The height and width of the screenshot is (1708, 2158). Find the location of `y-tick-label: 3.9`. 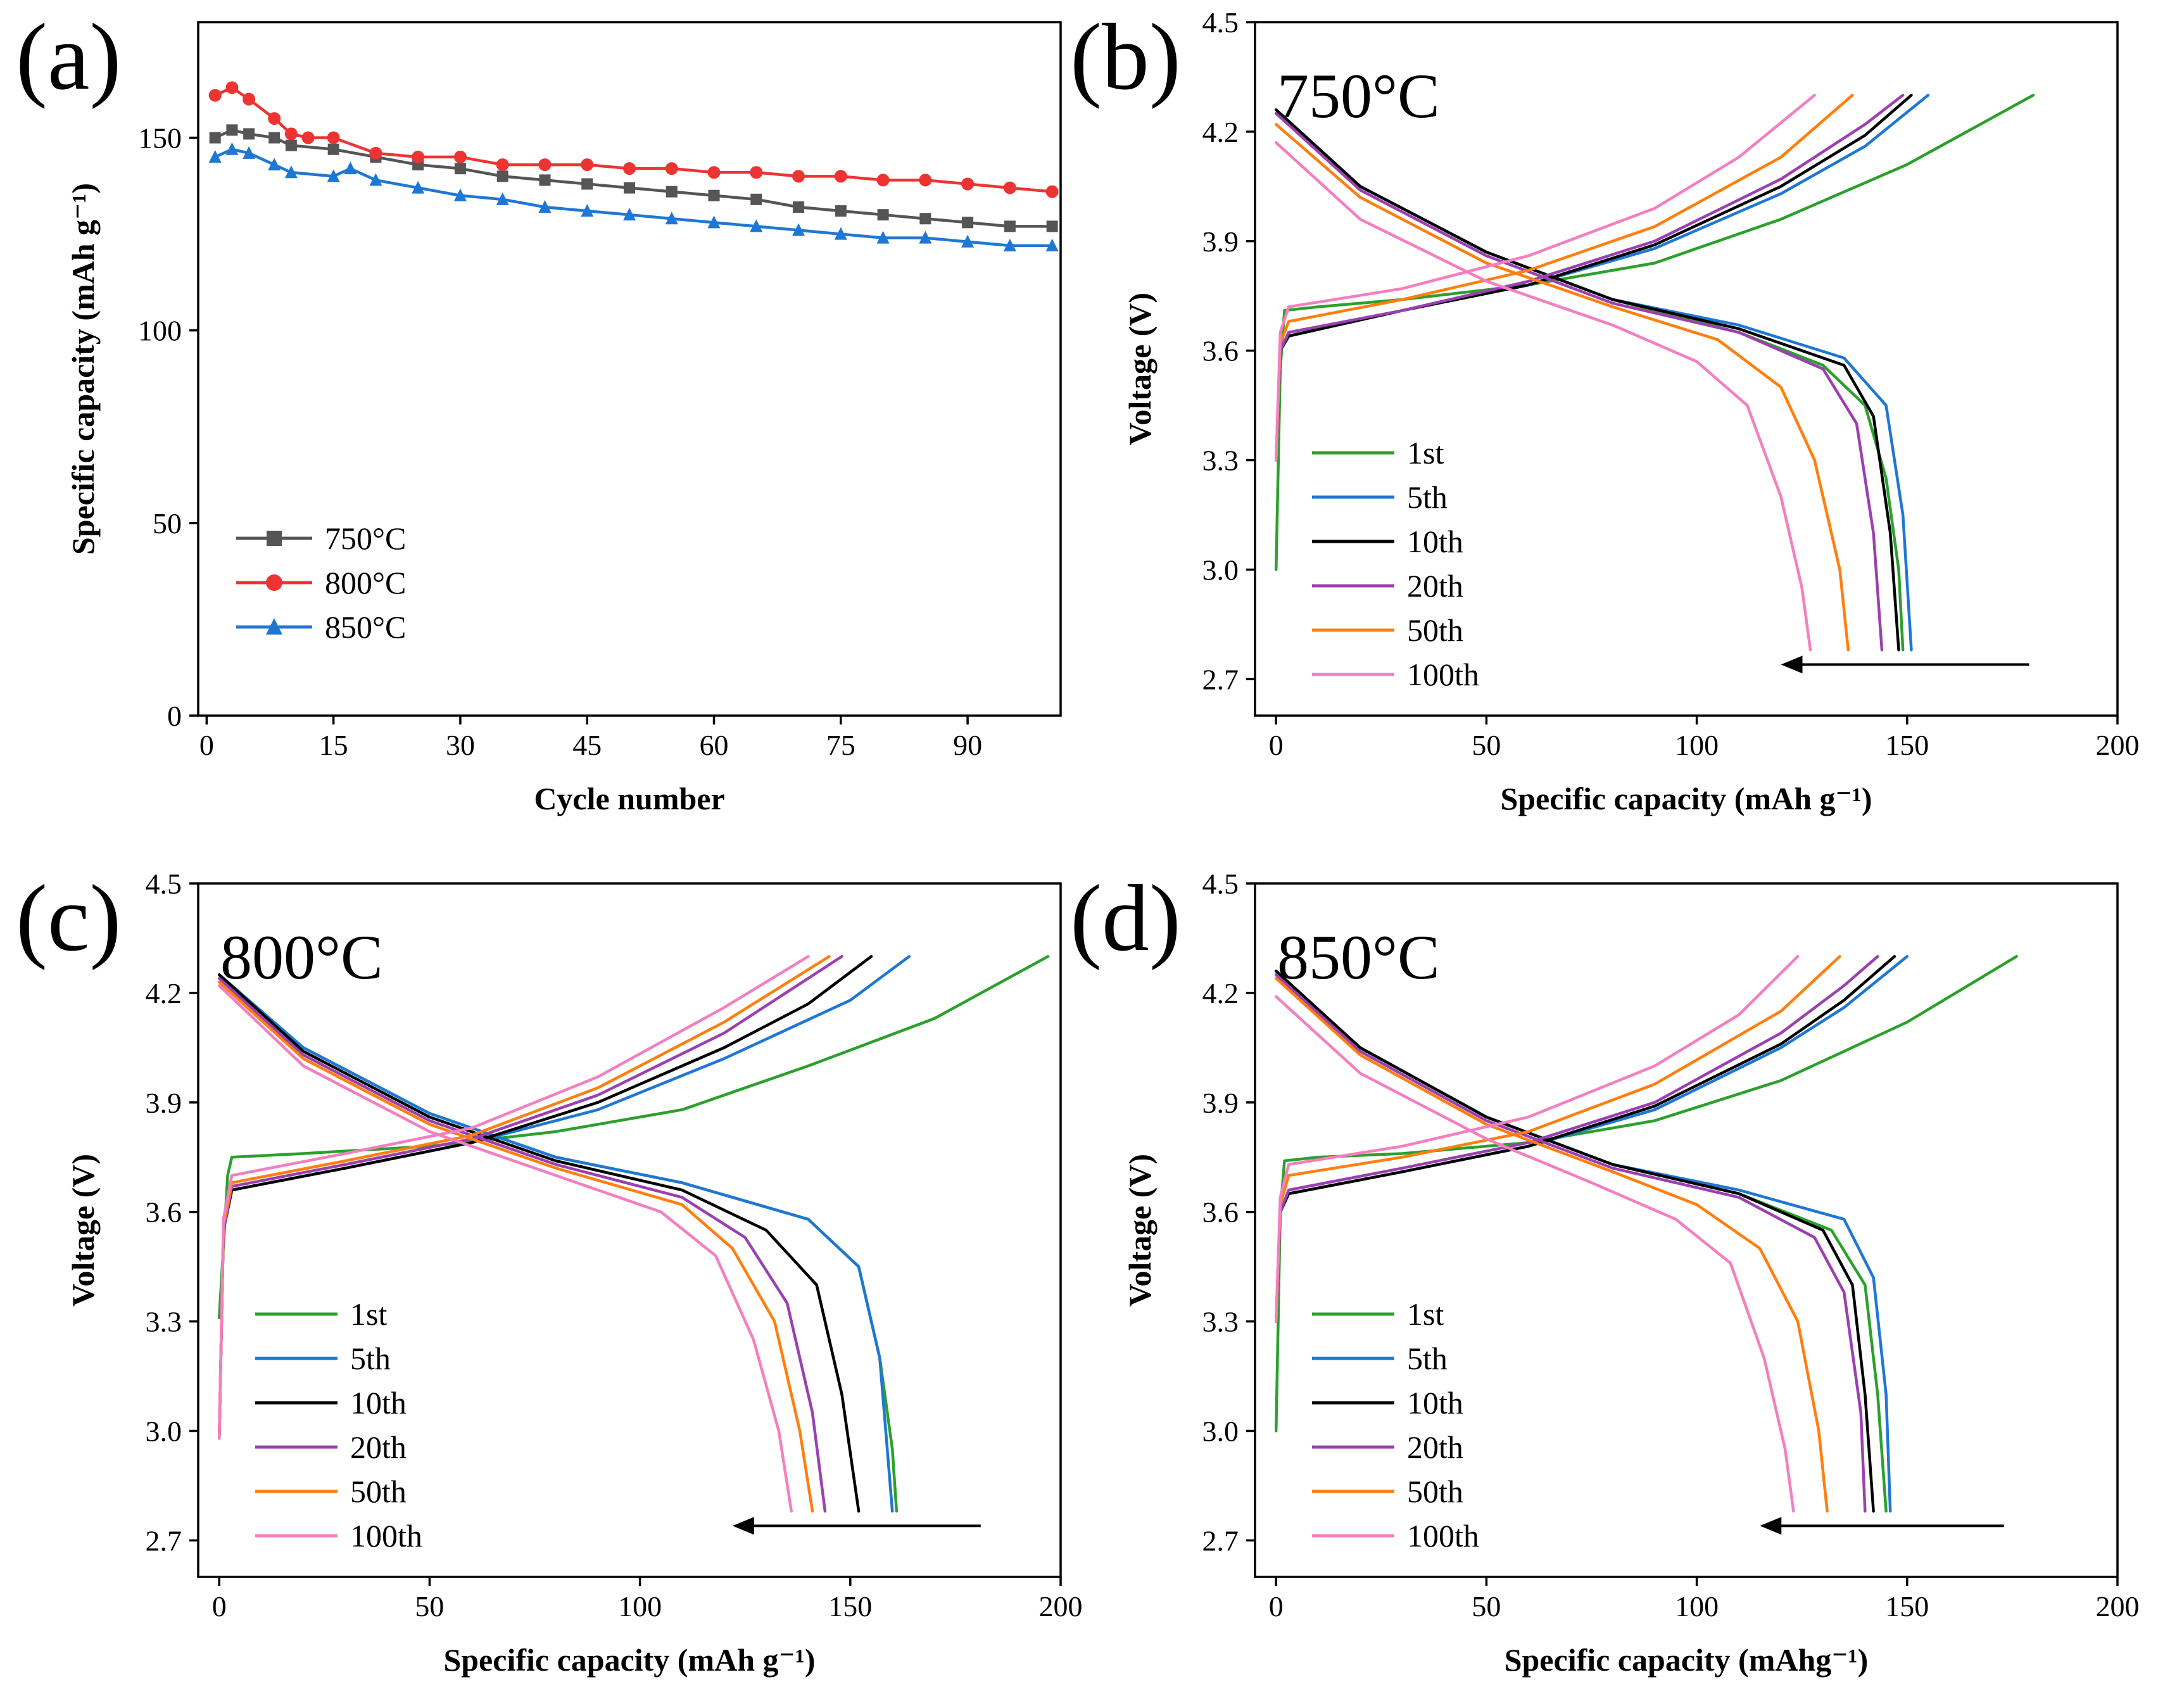

y-tick-label: 3.9 is located at coordinates (1220, 241).